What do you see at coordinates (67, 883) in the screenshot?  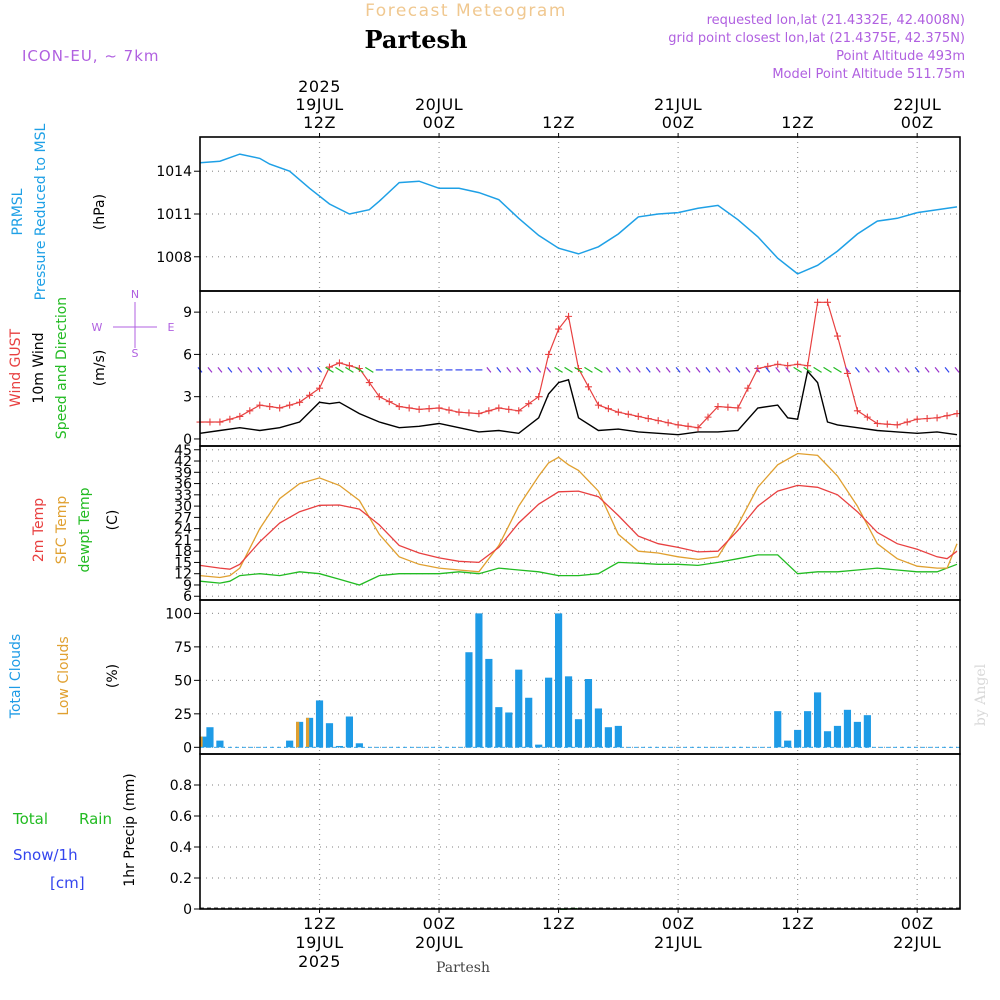 I see `snow-unit-label: [cm]` at bounding box center [67, 883].